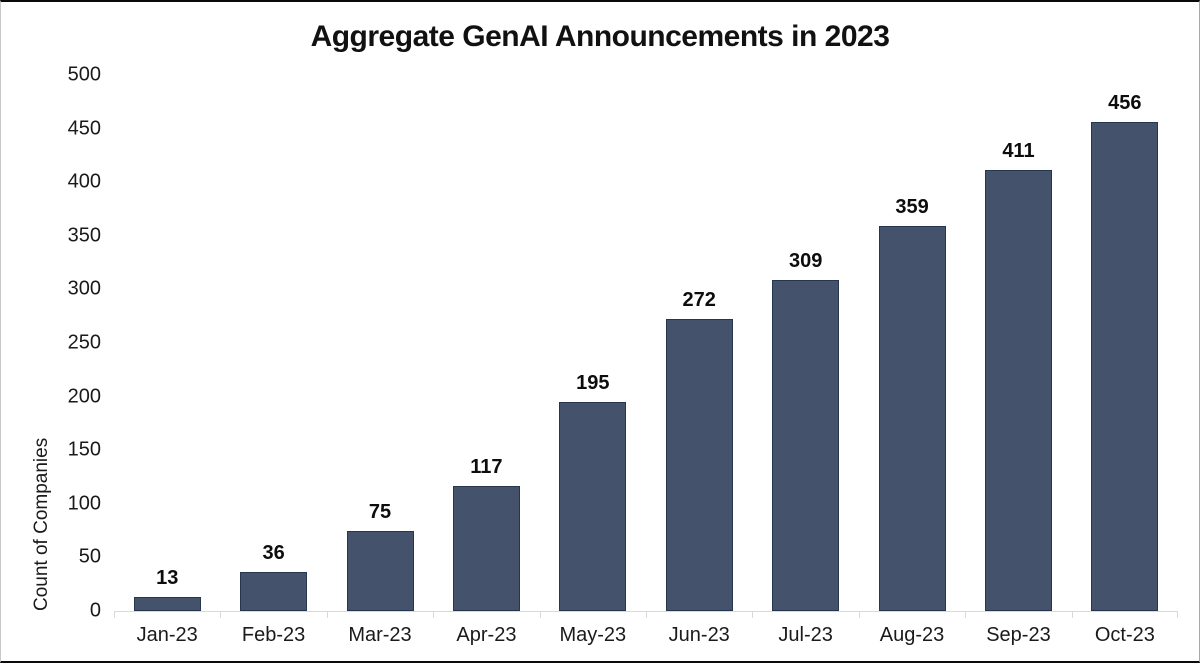  What do you see at coordinates (84, 449) in the screenshot?
I see `y-axis-tick-label: 150` at bounding box center [84, 449].